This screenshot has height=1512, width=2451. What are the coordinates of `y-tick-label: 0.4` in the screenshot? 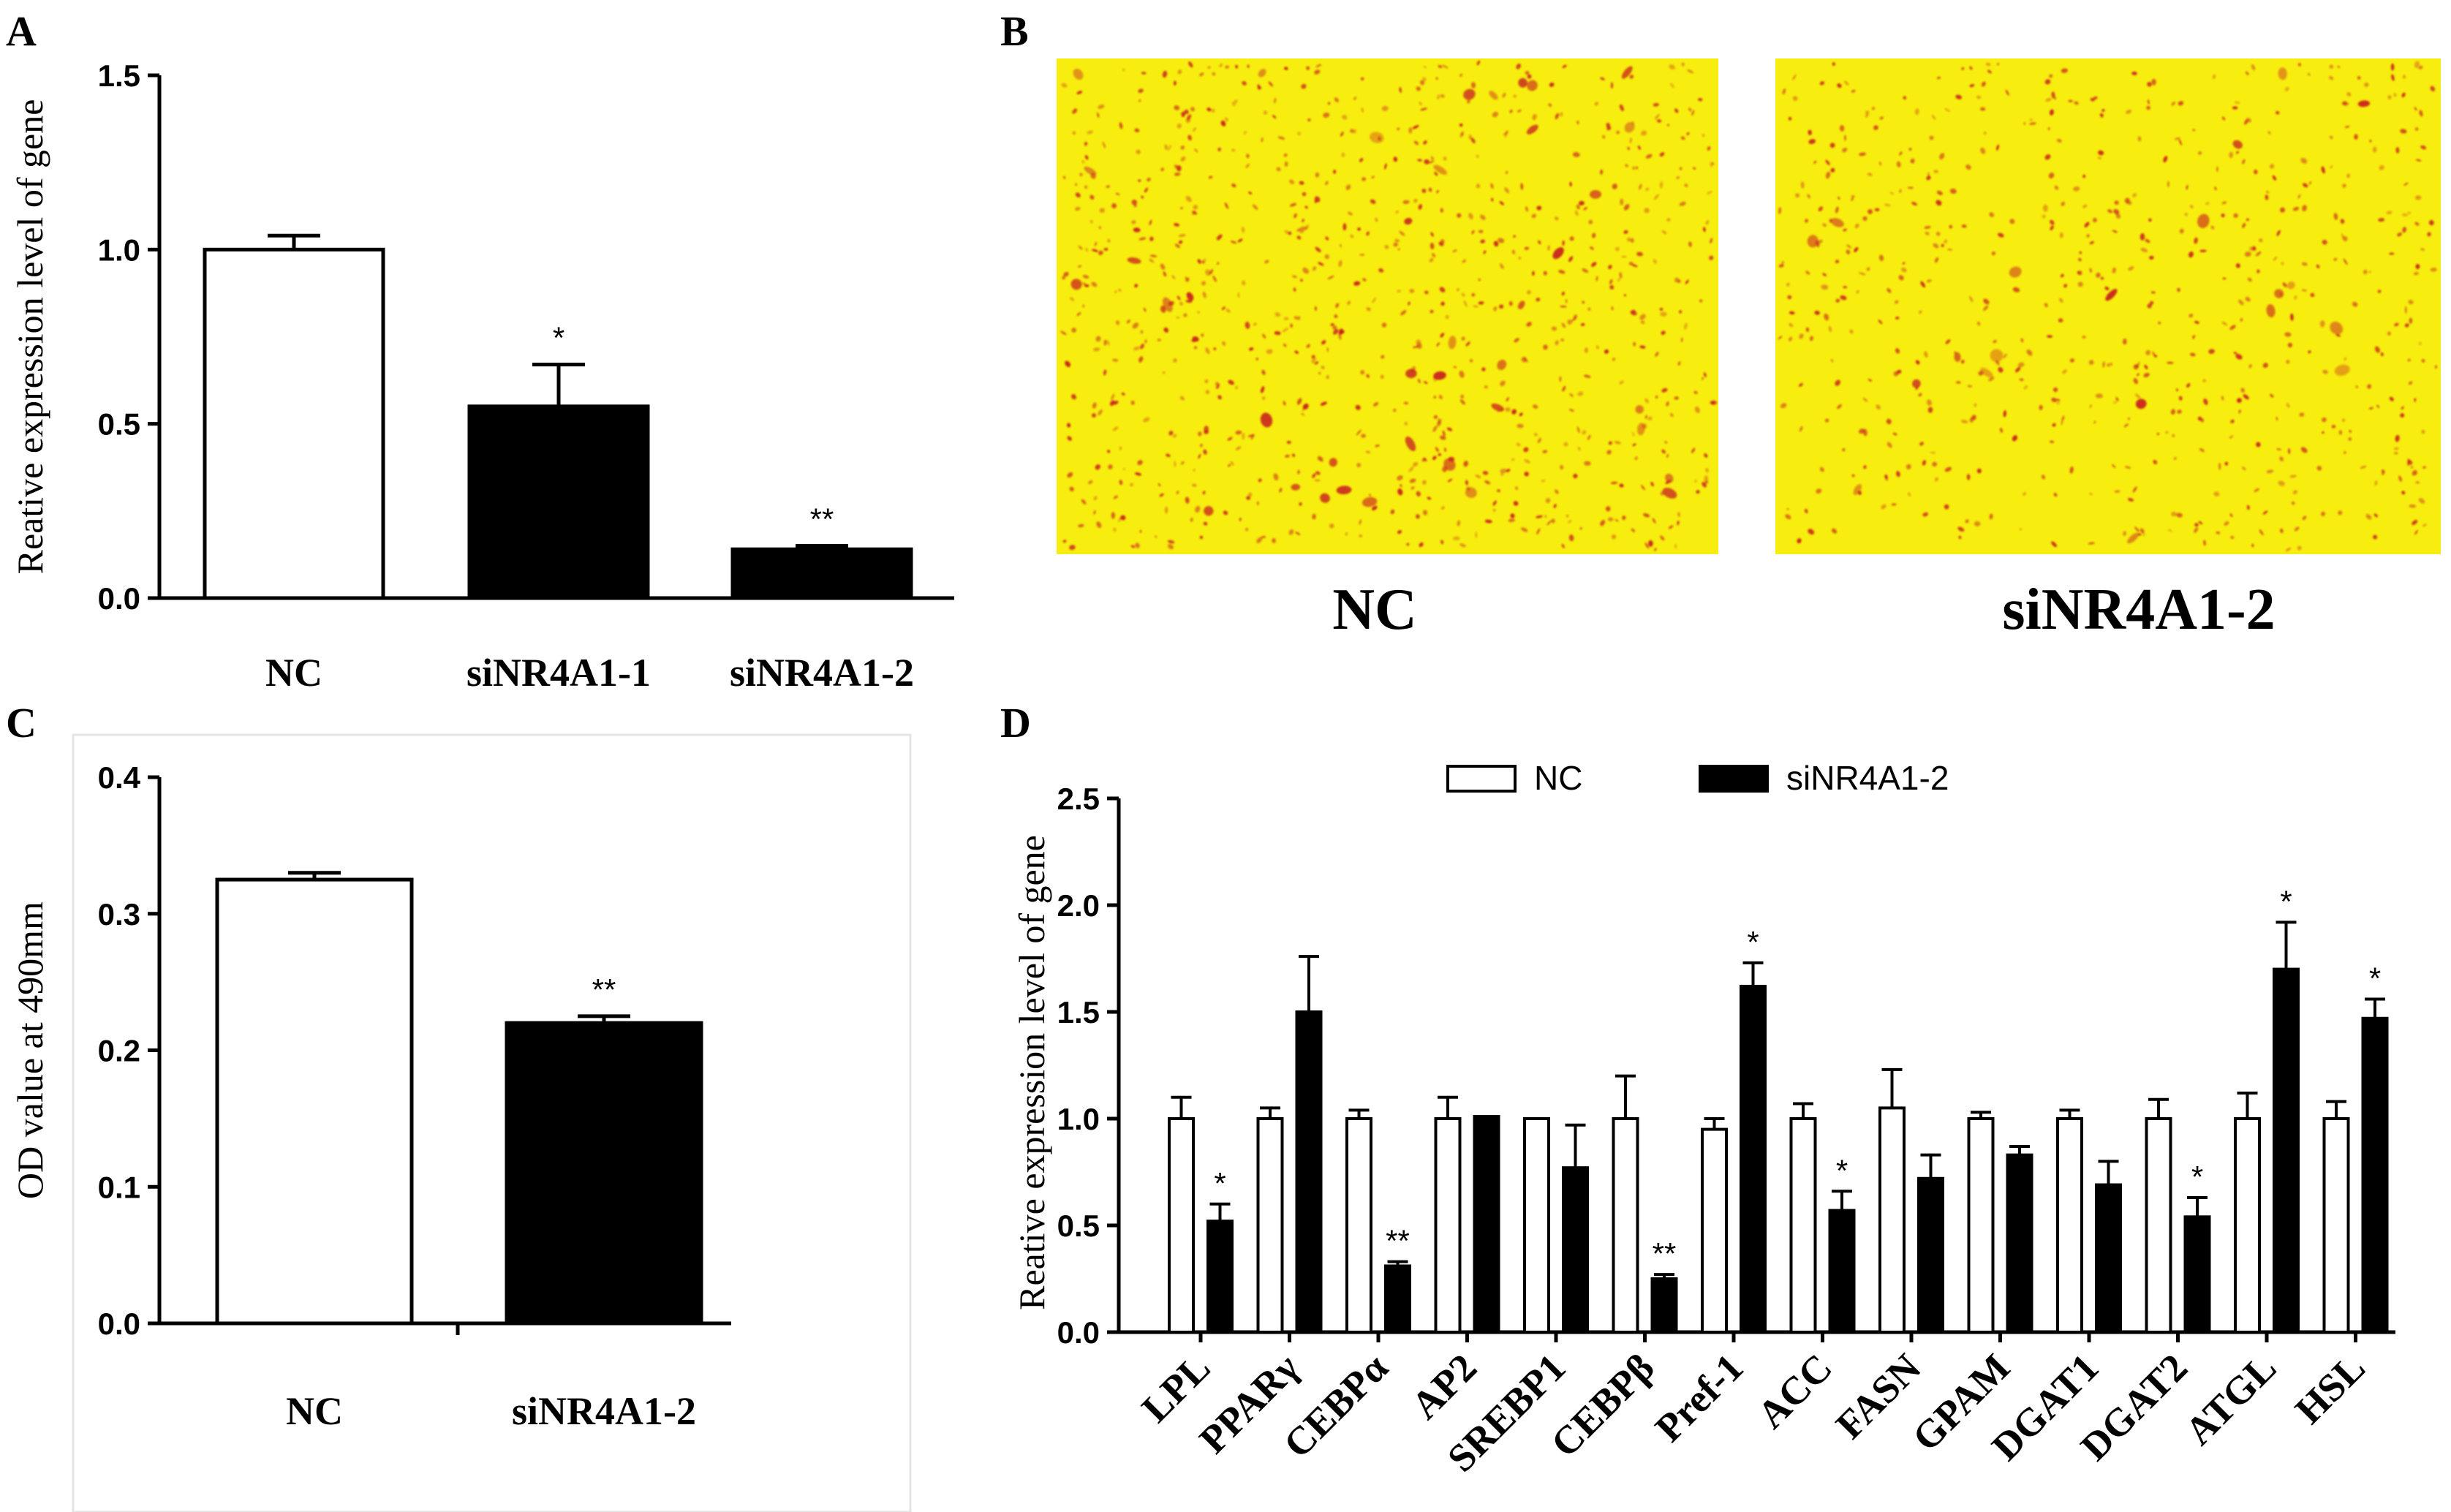 It's located at (120, 777).